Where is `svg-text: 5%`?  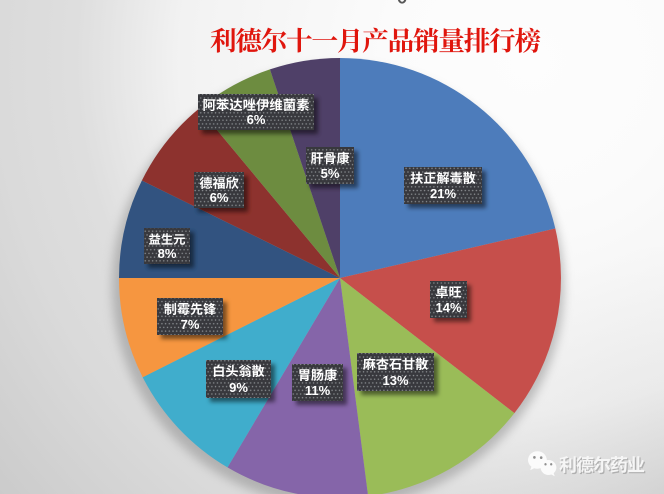 svg-text: 5% is located at coordinates (330, 173).